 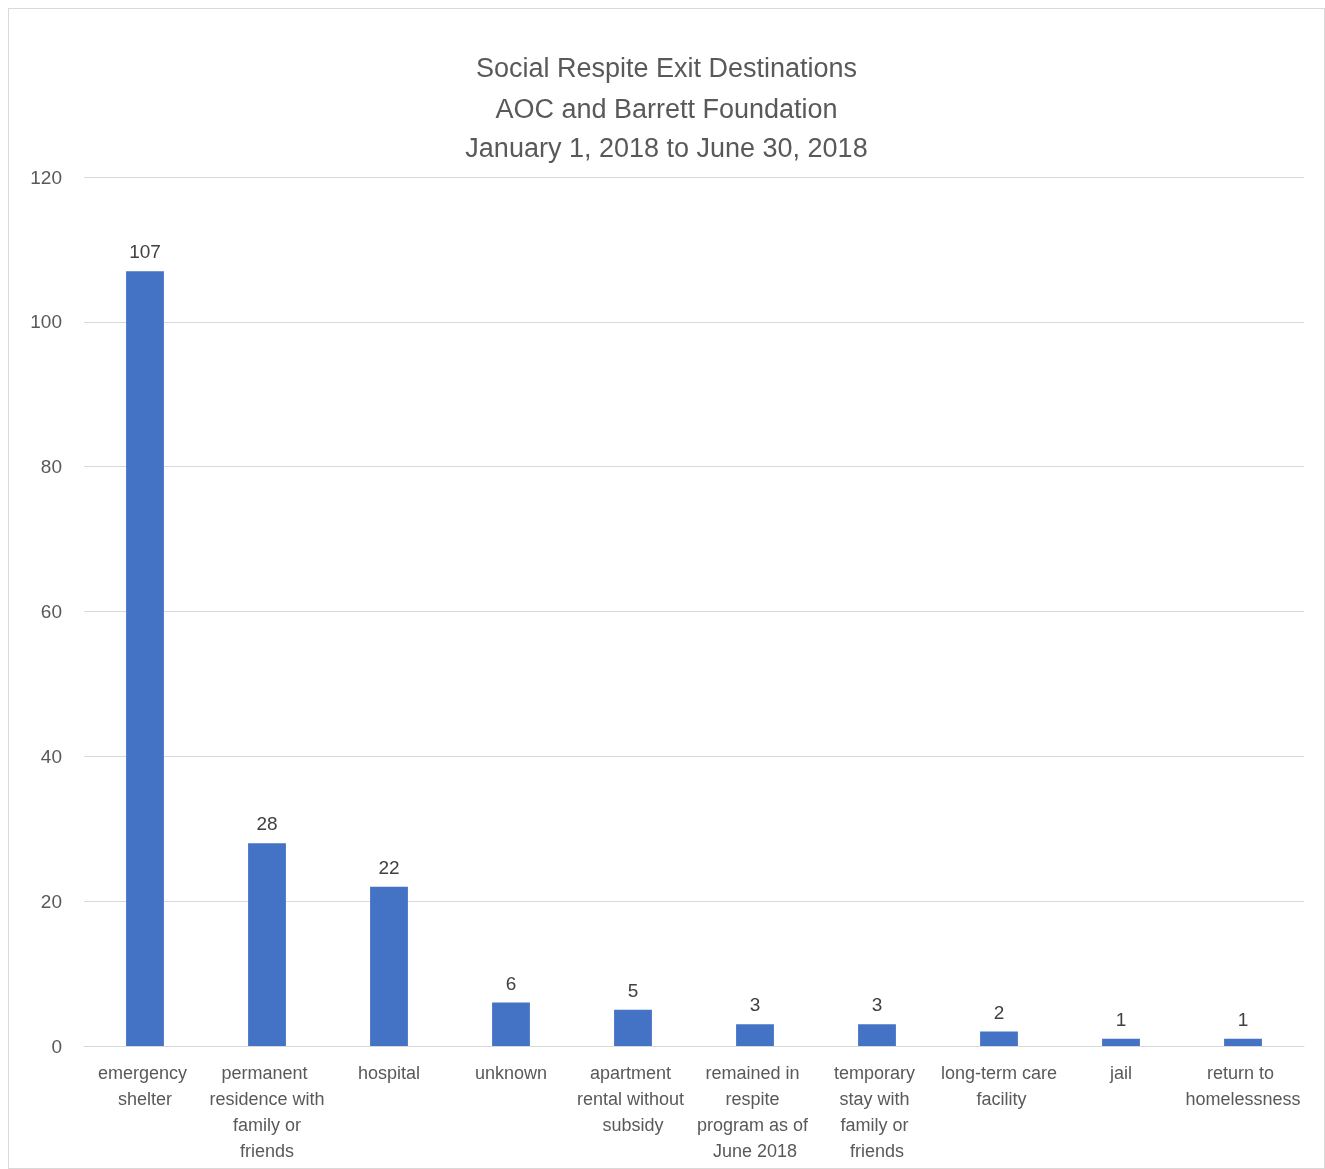 I want to click on x-tick-label: unknown, so click(x=511, y=1073).